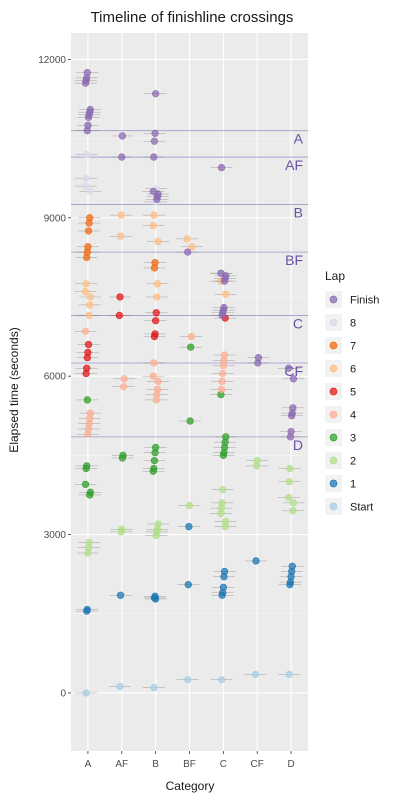 The height and width of the screenshot is (800, 400). I want to click on x-tick-label: D, so click(290, 764).